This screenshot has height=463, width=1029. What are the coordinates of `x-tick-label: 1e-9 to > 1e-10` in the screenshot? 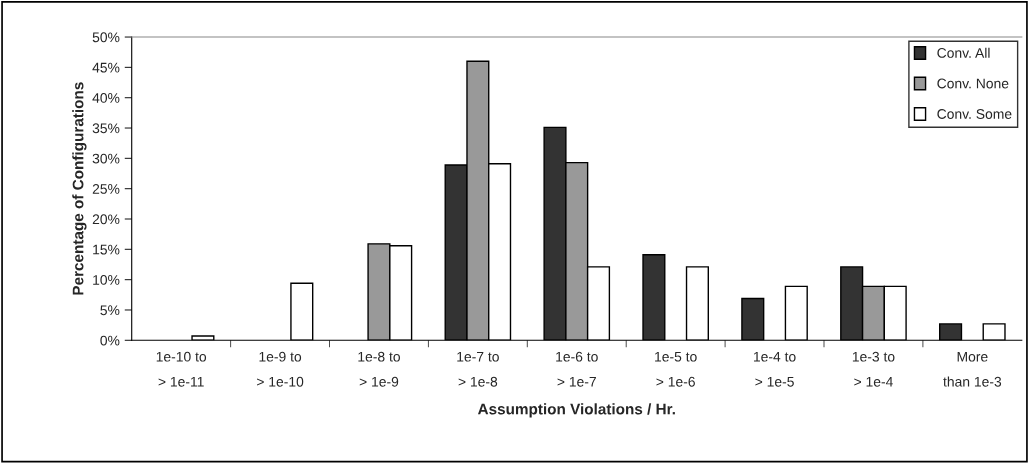 It's located at (280, 369).